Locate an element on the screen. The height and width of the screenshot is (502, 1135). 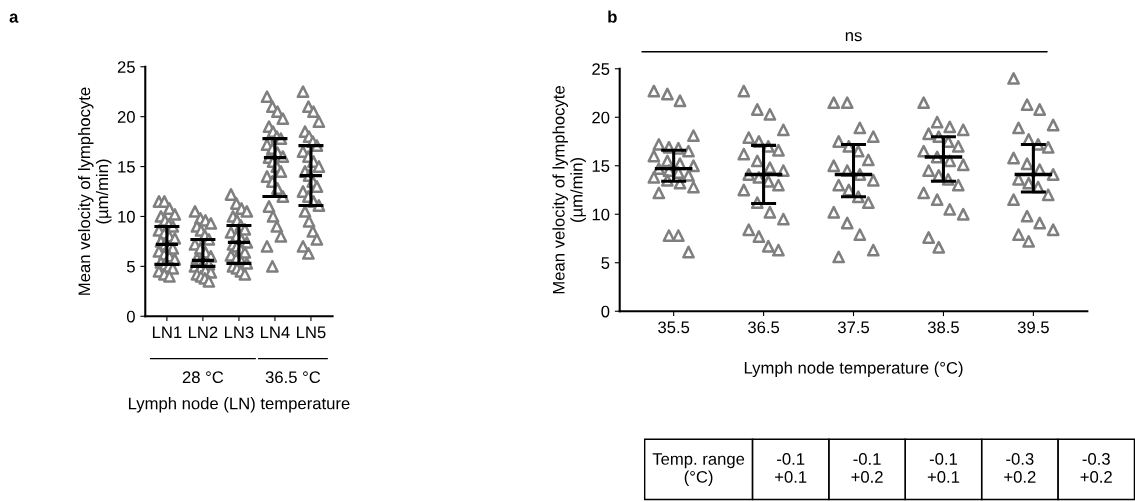
text: Temp. range (°C) is located at coordinates (698, 470).